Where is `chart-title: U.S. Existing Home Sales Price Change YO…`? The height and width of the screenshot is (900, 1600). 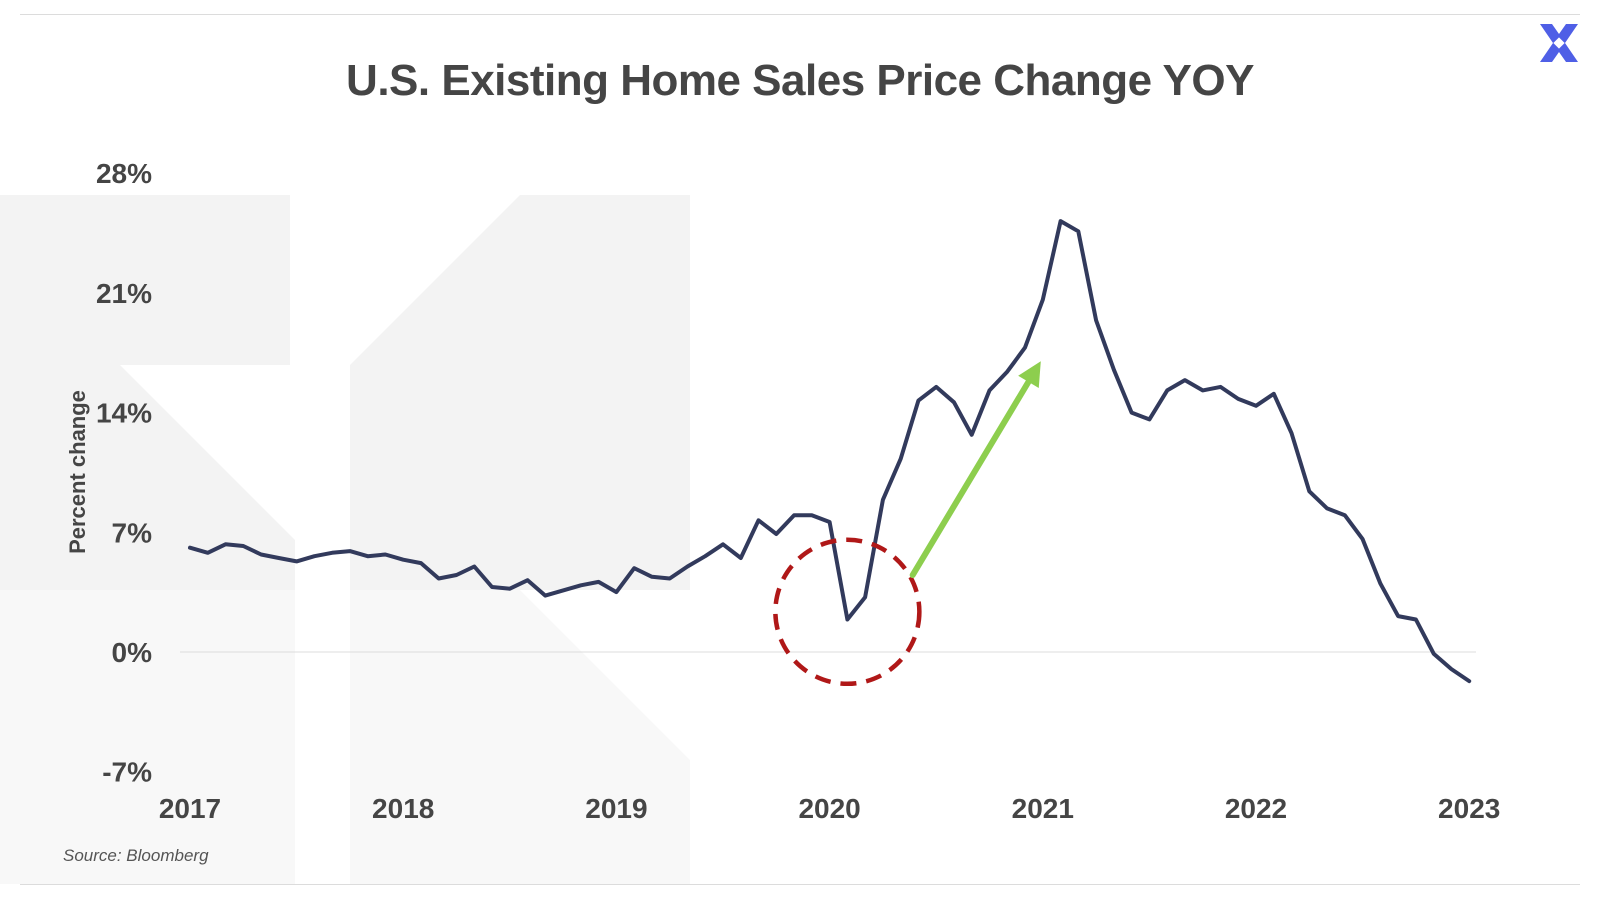
chart-title: U.S. Existing Home Sales Price Change YO… is located at coordinates (800, 80).